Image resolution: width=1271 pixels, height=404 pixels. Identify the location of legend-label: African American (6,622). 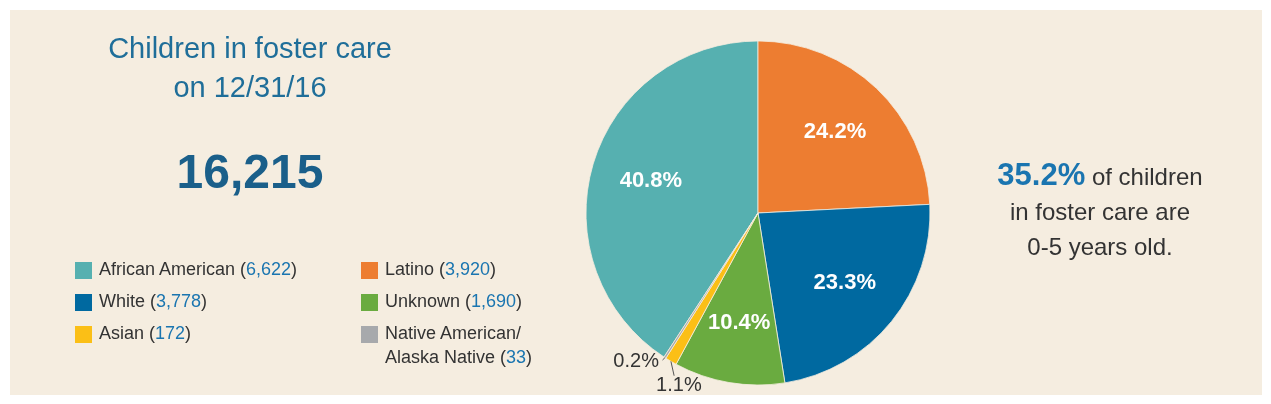
(198, 268).